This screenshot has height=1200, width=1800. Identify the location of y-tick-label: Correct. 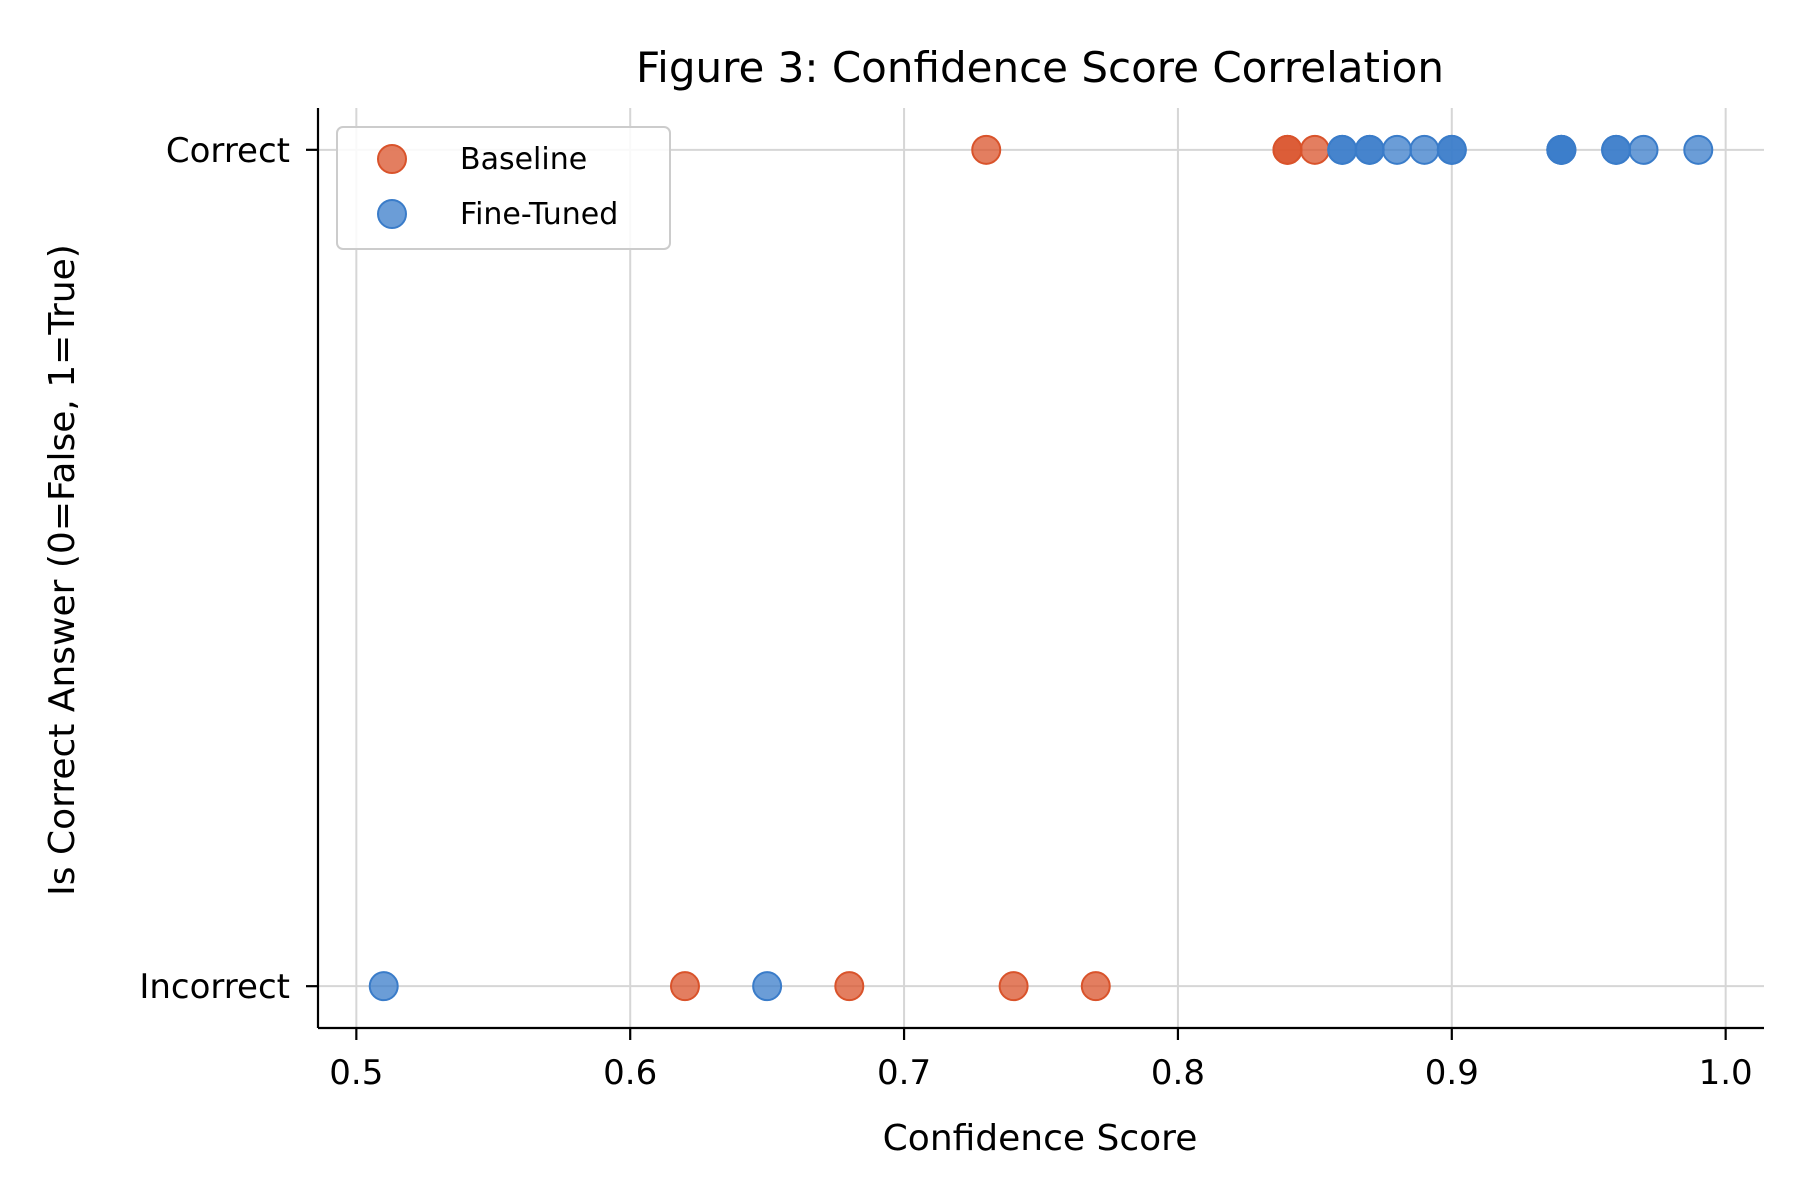
(228, 151).